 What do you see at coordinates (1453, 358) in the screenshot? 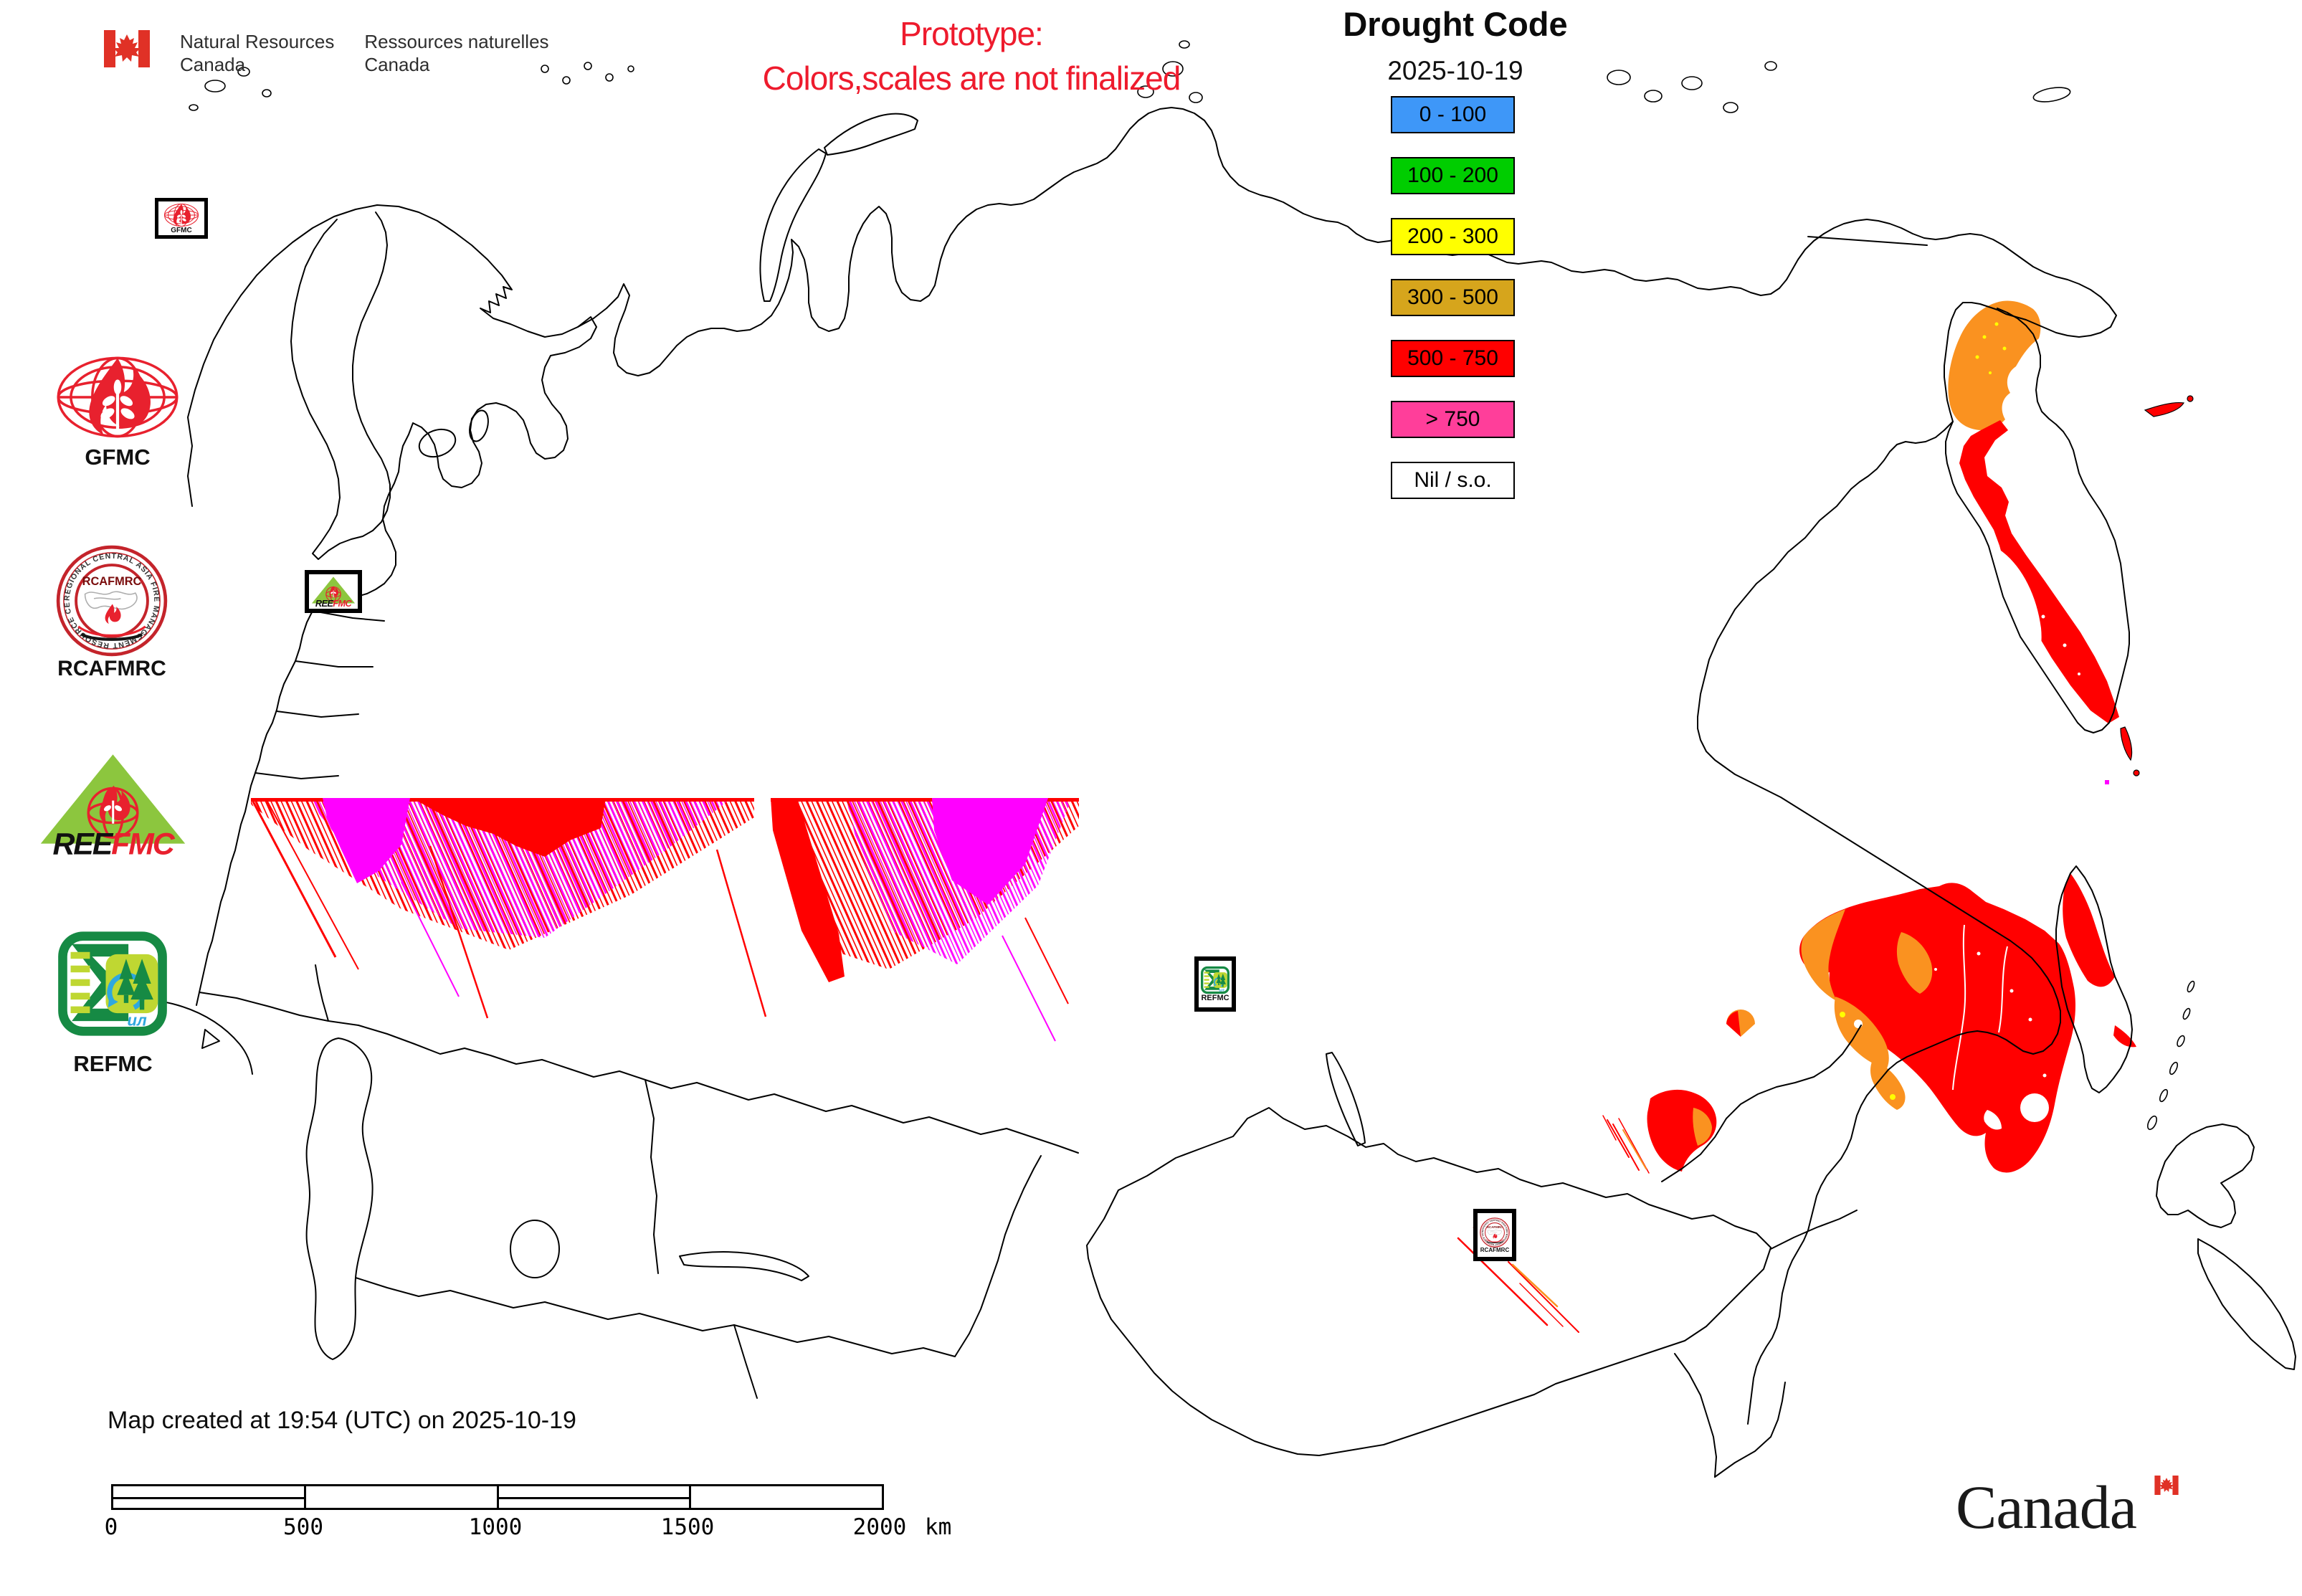
I see `legend-item-500-750: 500 - 750` at bounding box center [1453, 358].